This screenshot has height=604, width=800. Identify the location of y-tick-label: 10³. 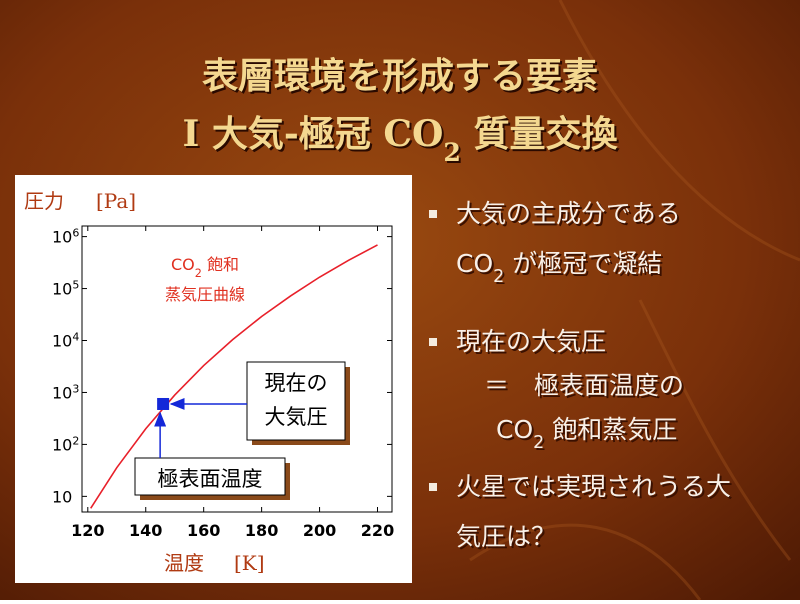
(65, 392).